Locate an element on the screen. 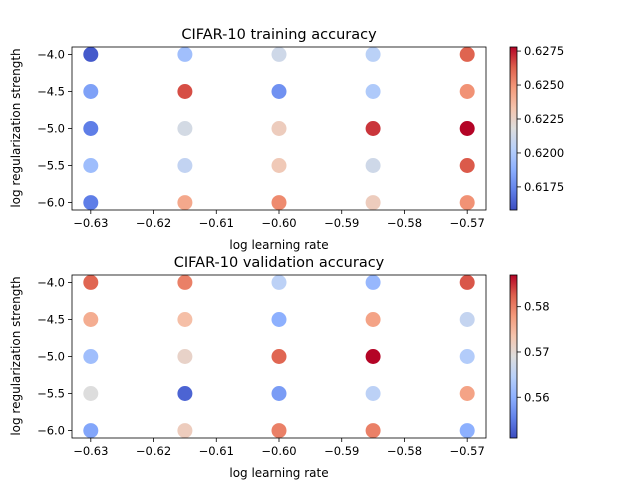 The width and height of the screenshot is (640, 480). chart-title: CIFAR-10 validation accuracy is located at coordinates (279, 263).